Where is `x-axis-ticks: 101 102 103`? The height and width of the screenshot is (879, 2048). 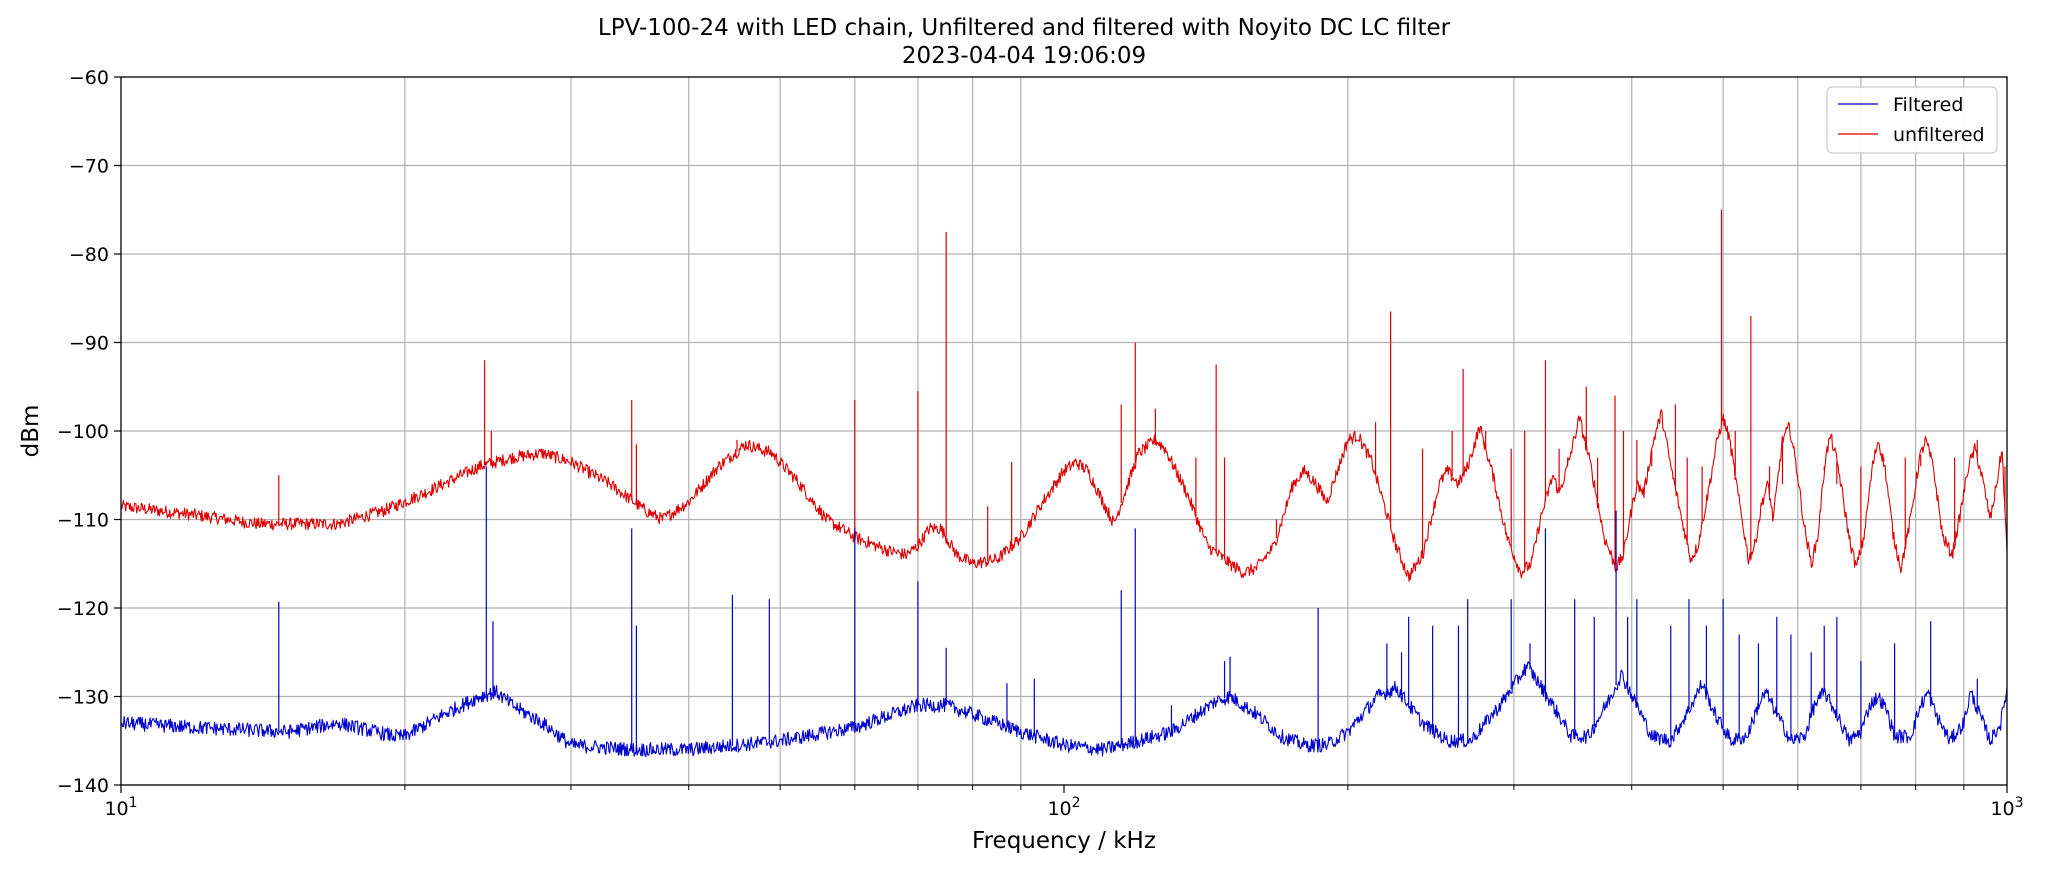
x-axis-ticks: 101 102 103 is located at coordinates (1064, 802).